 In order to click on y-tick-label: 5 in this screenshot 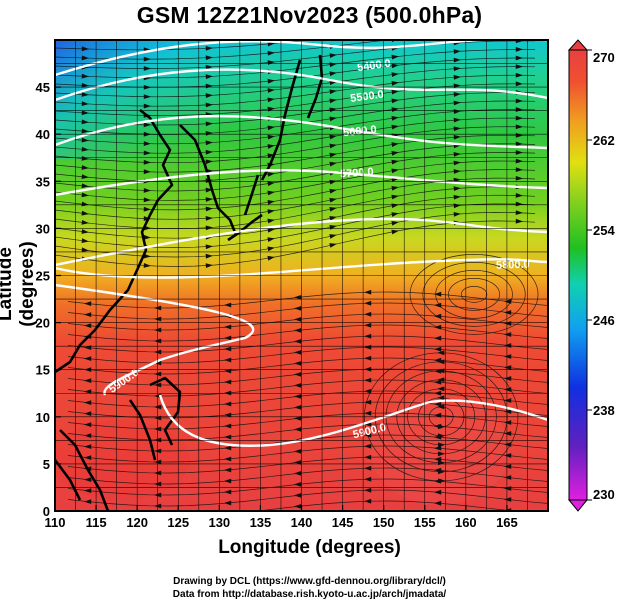, I will do `click(46, 464)`.